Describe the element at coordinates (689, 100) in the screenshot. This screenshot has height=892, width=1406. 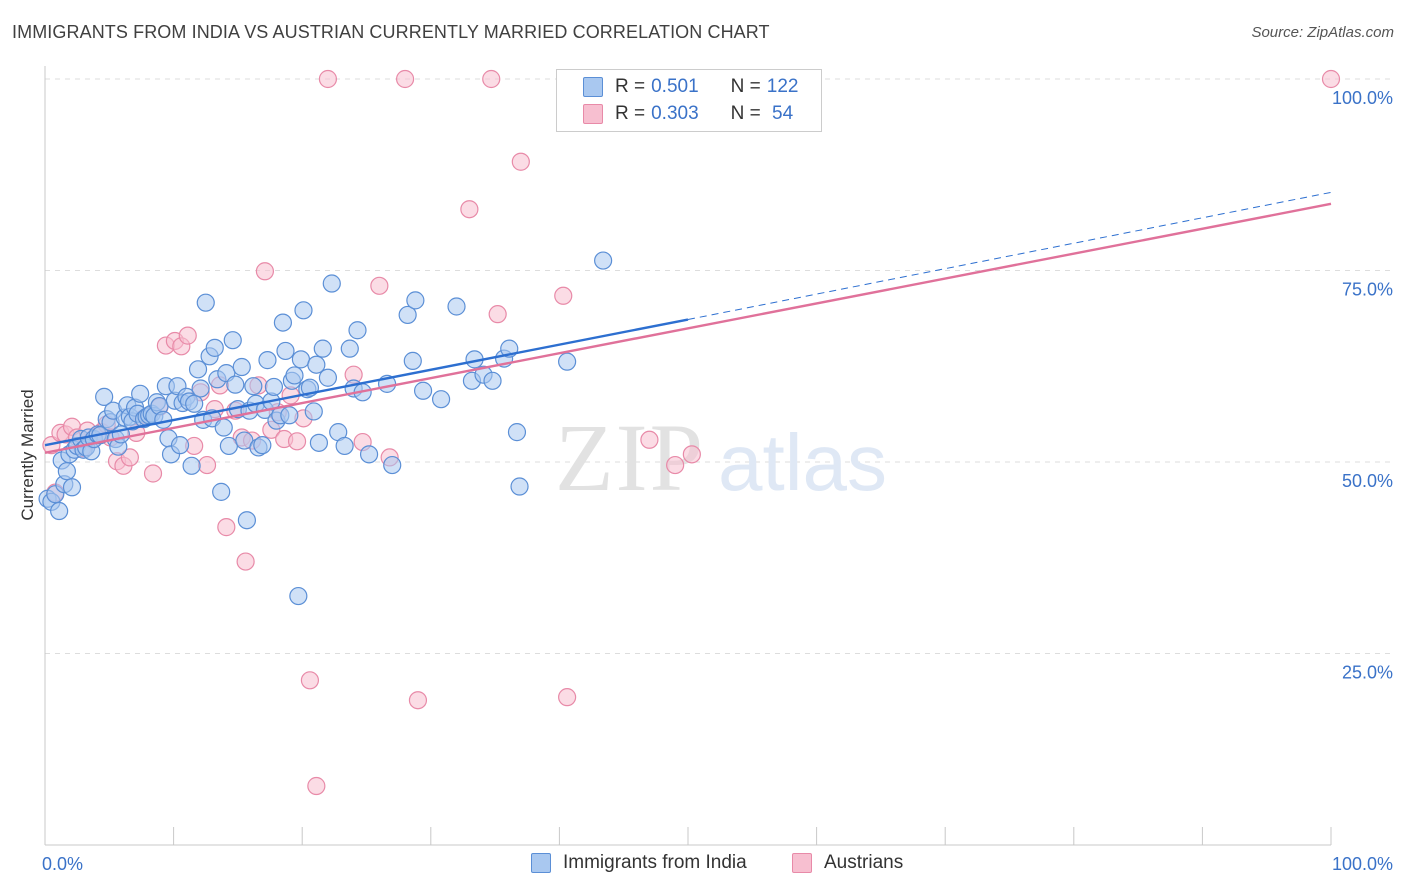
I see `correlation-legend: R = 0.501 N = 122 R = 0.303 N = 54` at that location.